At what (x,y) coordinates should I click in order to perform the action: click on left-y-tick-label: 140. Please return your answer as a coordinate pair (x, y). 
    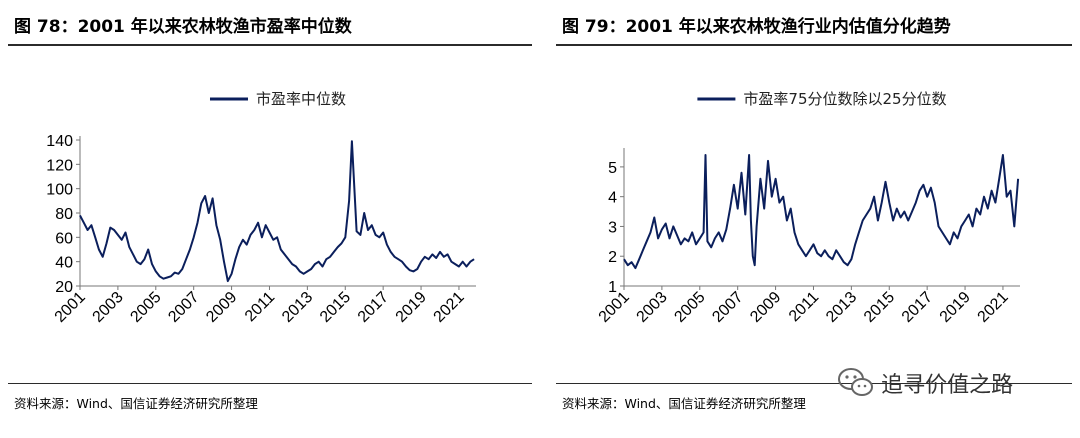
    Looking at the image, I should click on (59, 141).